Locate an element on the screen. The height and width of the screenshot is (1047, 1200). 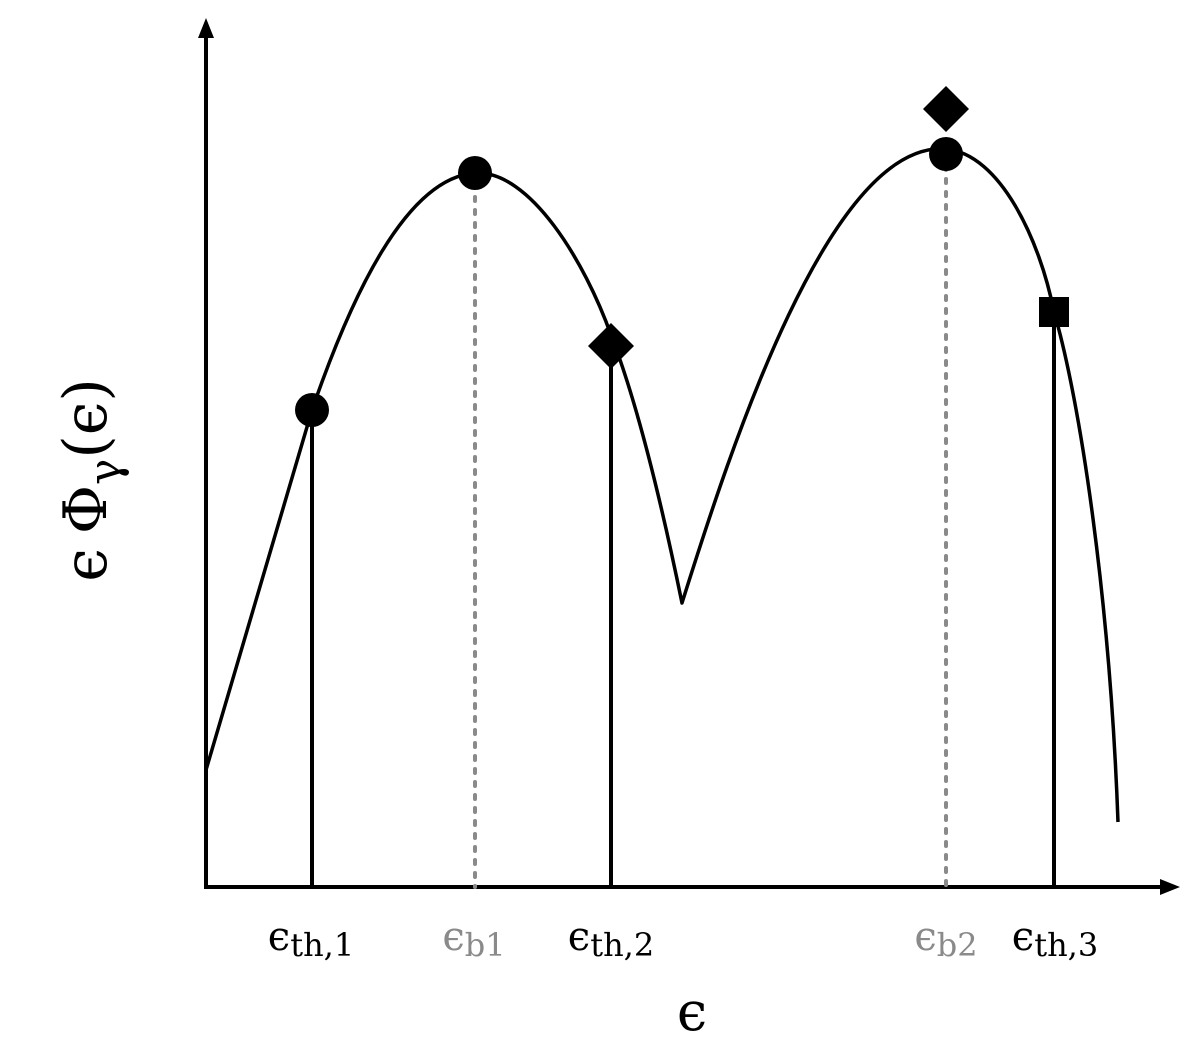
marker-circle-b1 is located at coordinates (475, 173).